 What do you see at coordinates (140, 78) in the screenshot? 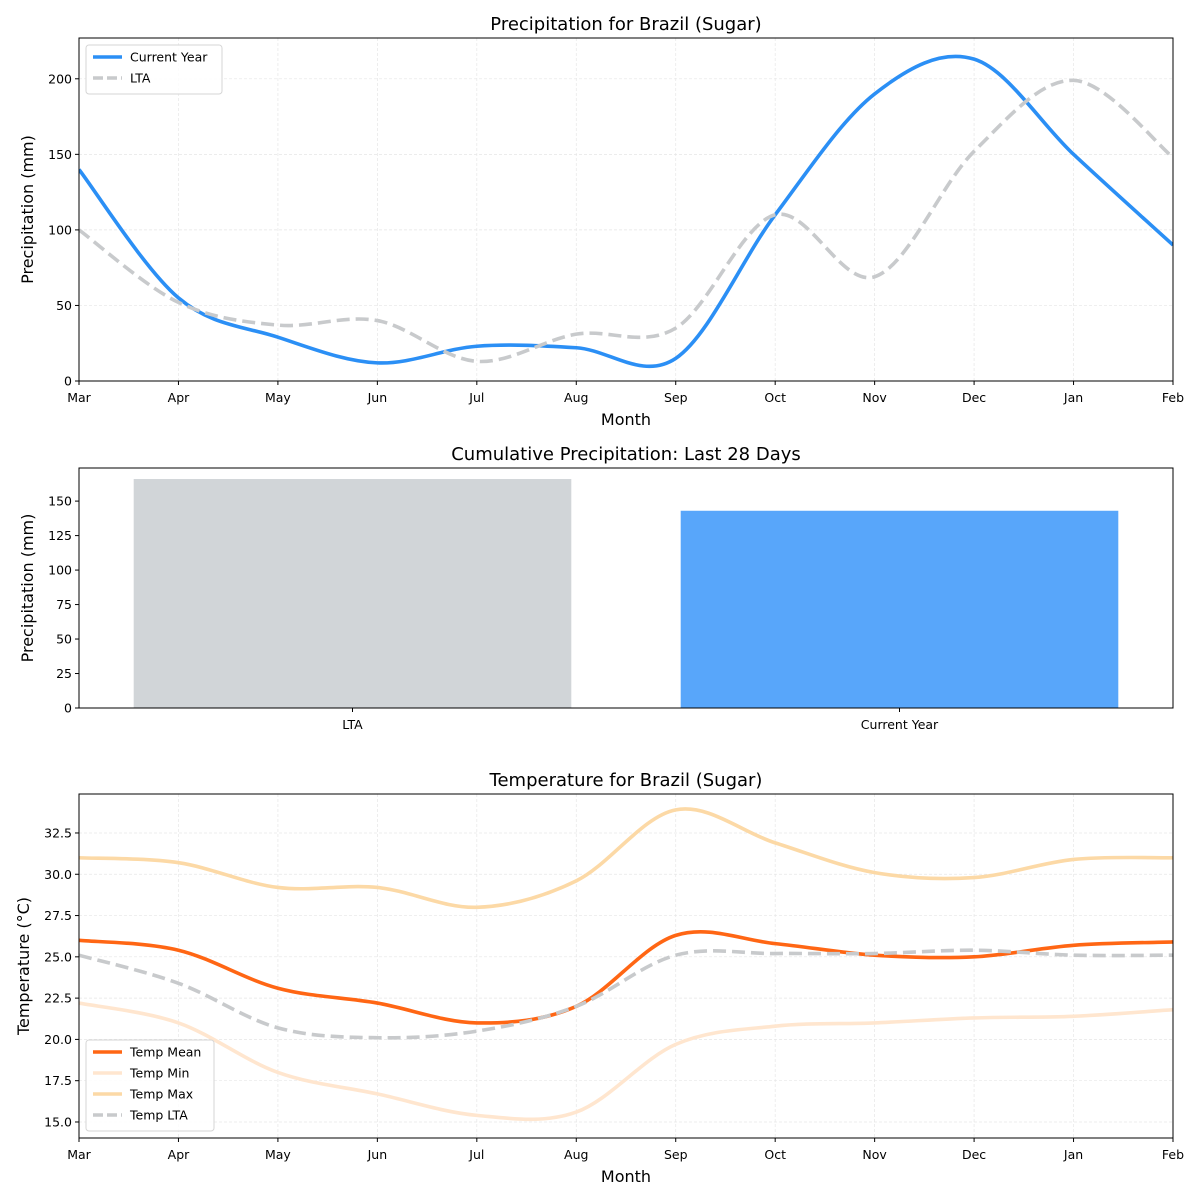
I see `legend-label: LTA` at bounding box center [140, 78].